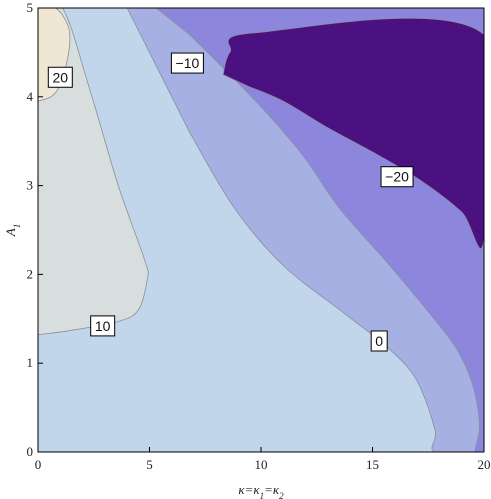 The height and width of the screenshot is (499, 491). What do you see at coordinates (484, 464) in the screenshot?
I see `x-tick-label: 20` at bounding box center [484, 464].